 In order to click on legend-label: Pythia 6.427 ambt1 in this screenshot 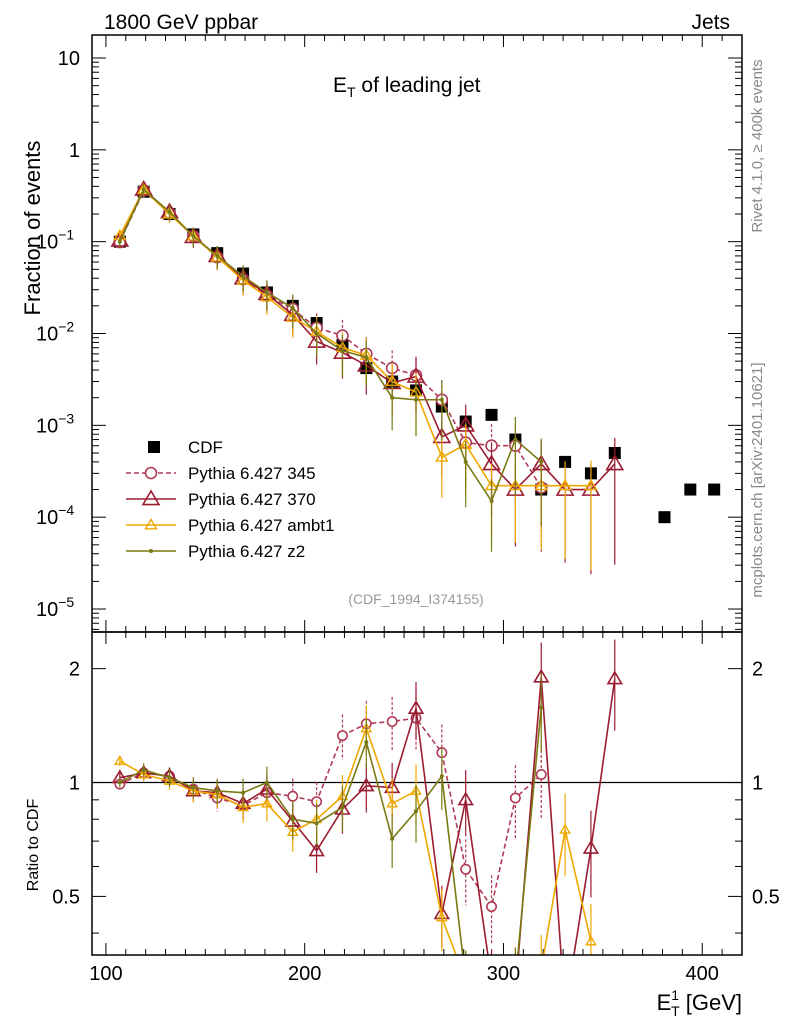, I will do `click(261, 525)`.